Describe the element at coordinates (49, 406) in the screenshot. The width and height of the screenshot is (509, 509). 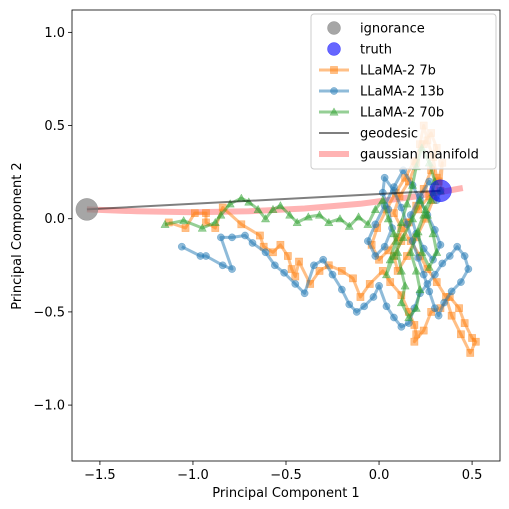
I see `y-tick-label: −1.0` at that location.